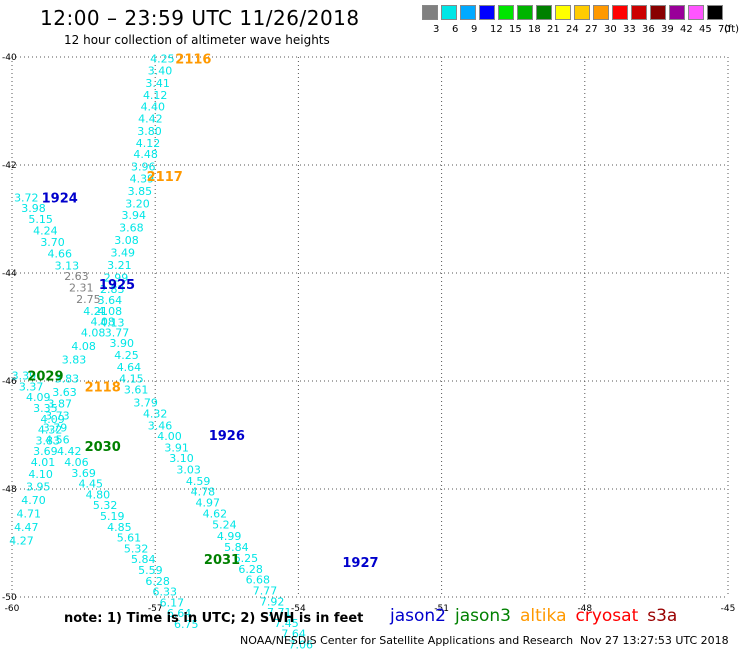 The height and width of the screenshot is (650, 740). I want to click on swh-value: 7.71, so click(279, 612).